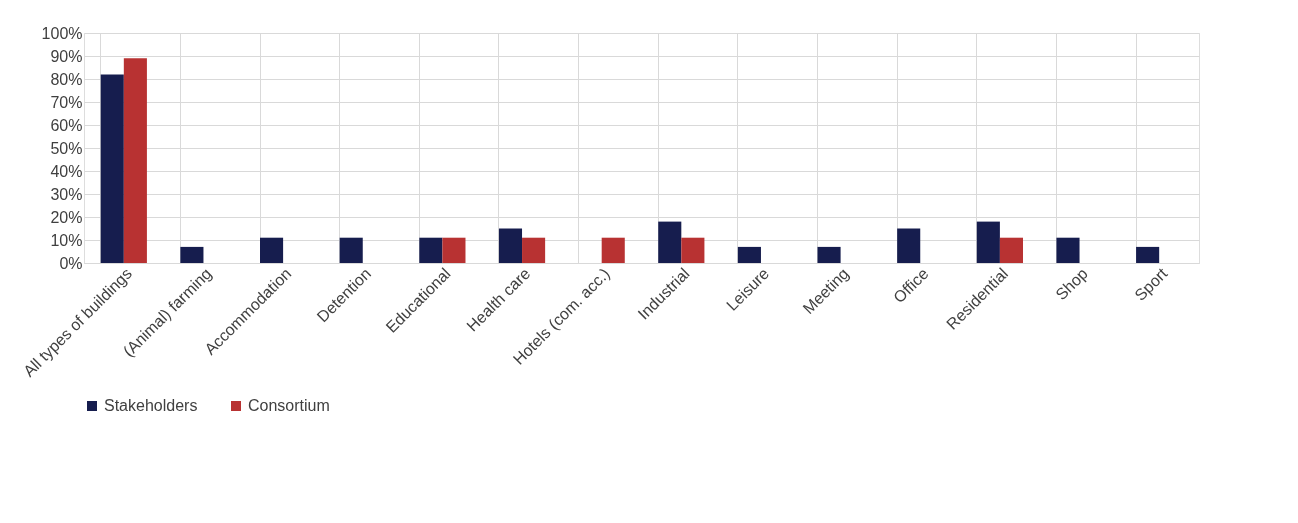 The image size is (1298, 523). Describe the element at coordinates (66, 194) in the screenshot. I see `y-tick-label: 30%` at that location.